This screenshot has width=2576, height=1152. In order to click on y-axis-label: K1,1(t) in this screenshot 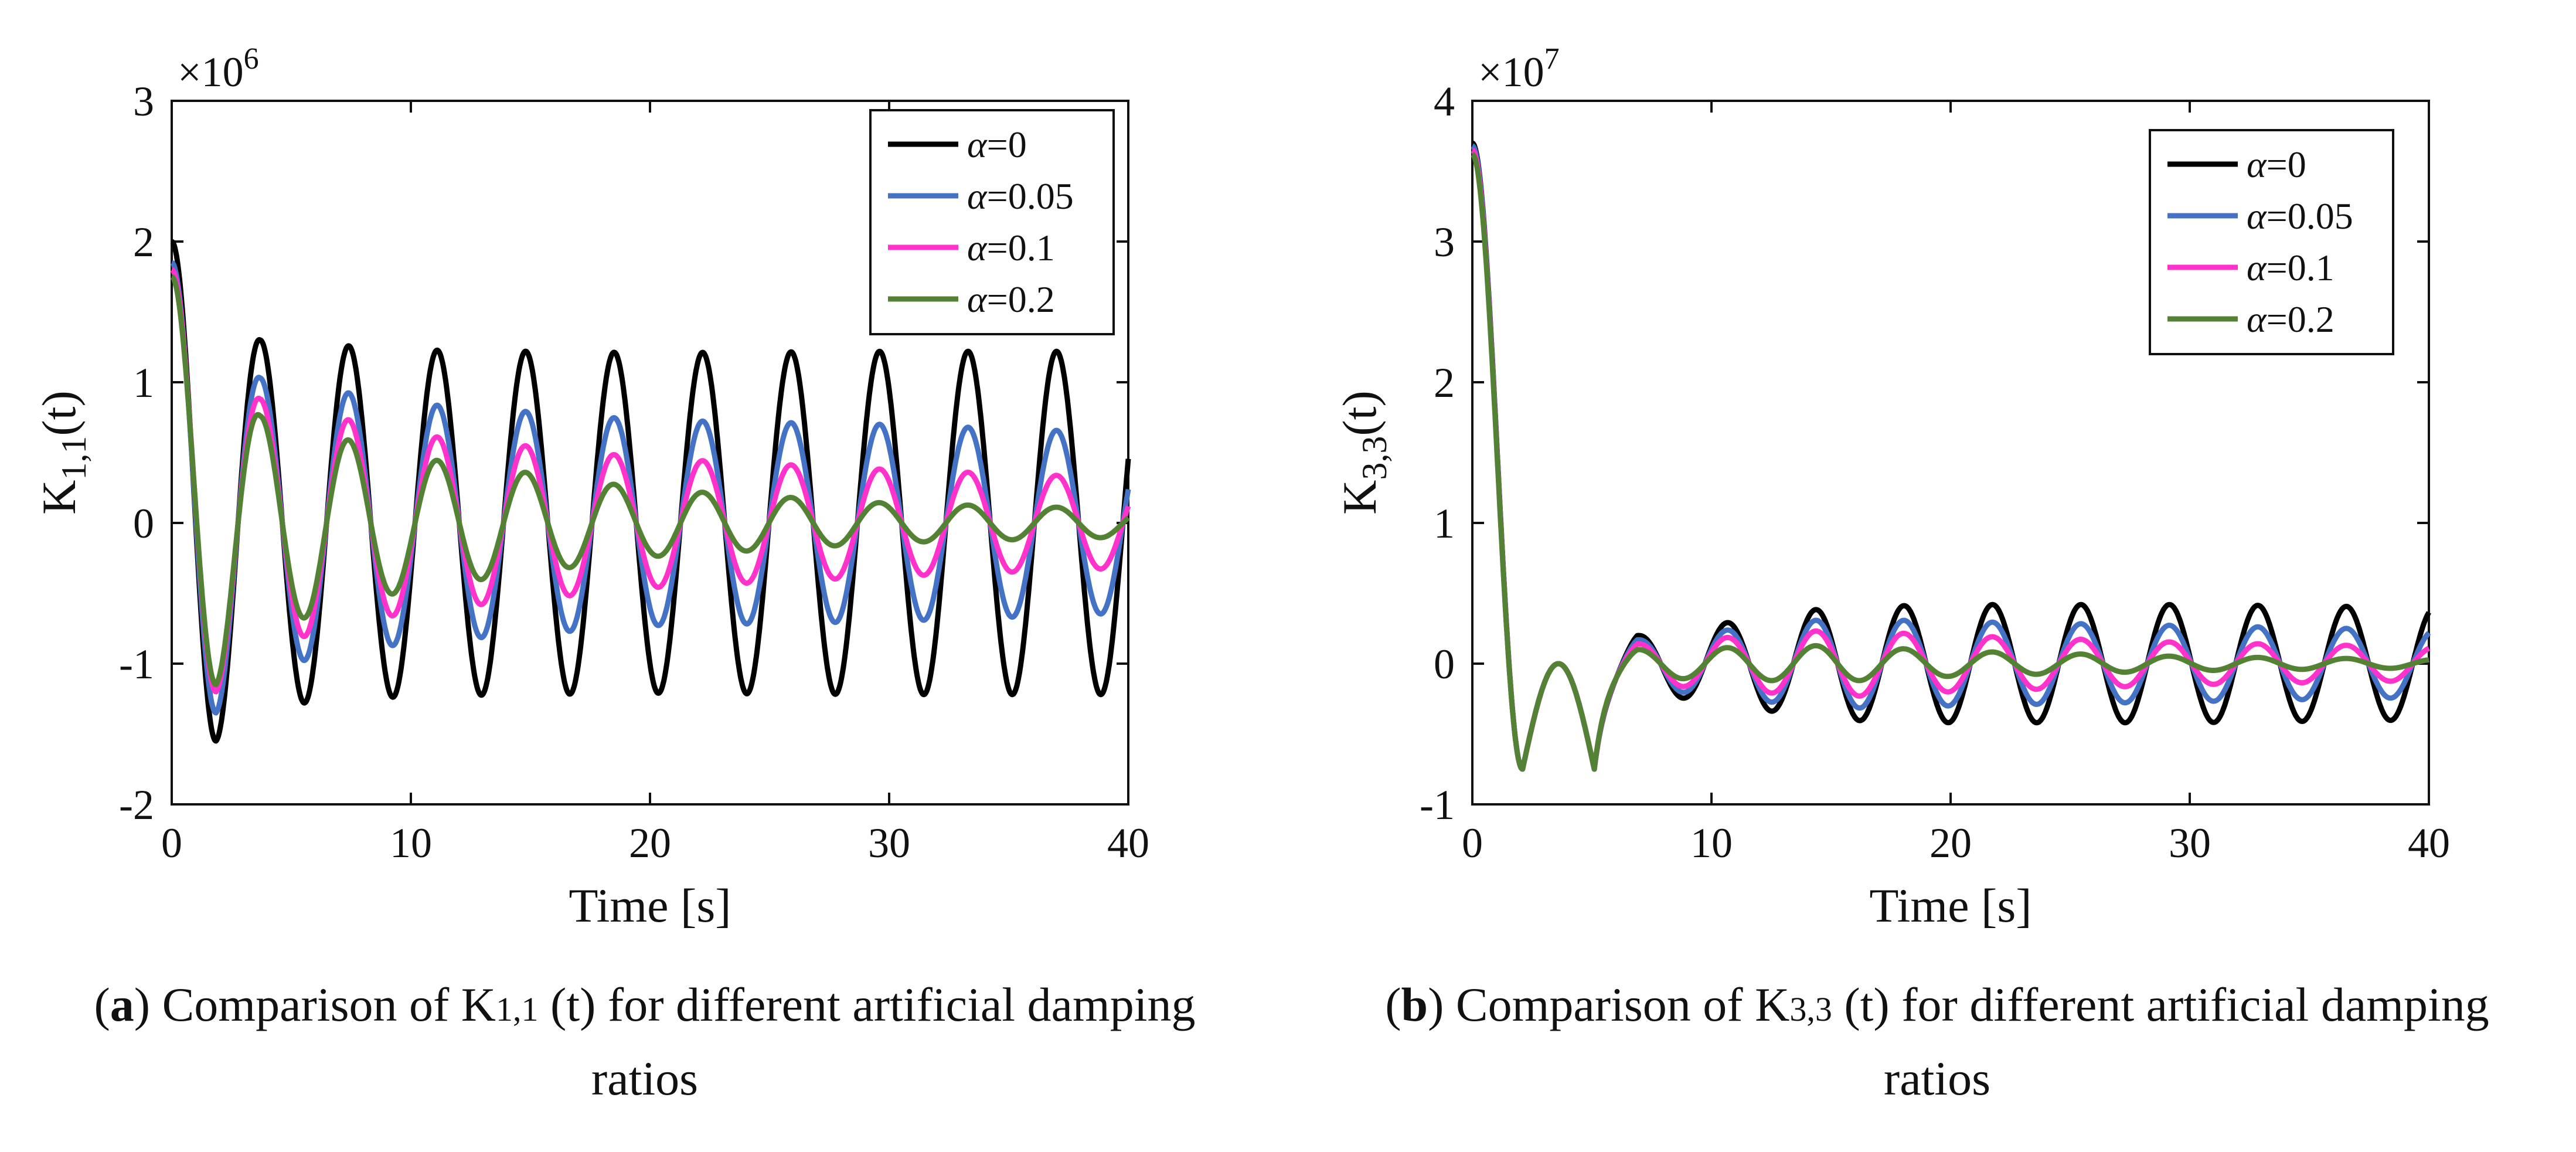, I will do `click(62, 453)`.